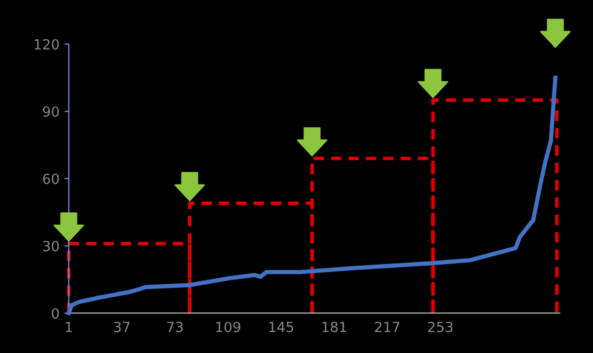 The width and height of the screenshot is (593, 353). What do you see at coordinates (334, 327) in the screenshot?
I see `x-tick-label: 181` at bounding box center [334, 327].